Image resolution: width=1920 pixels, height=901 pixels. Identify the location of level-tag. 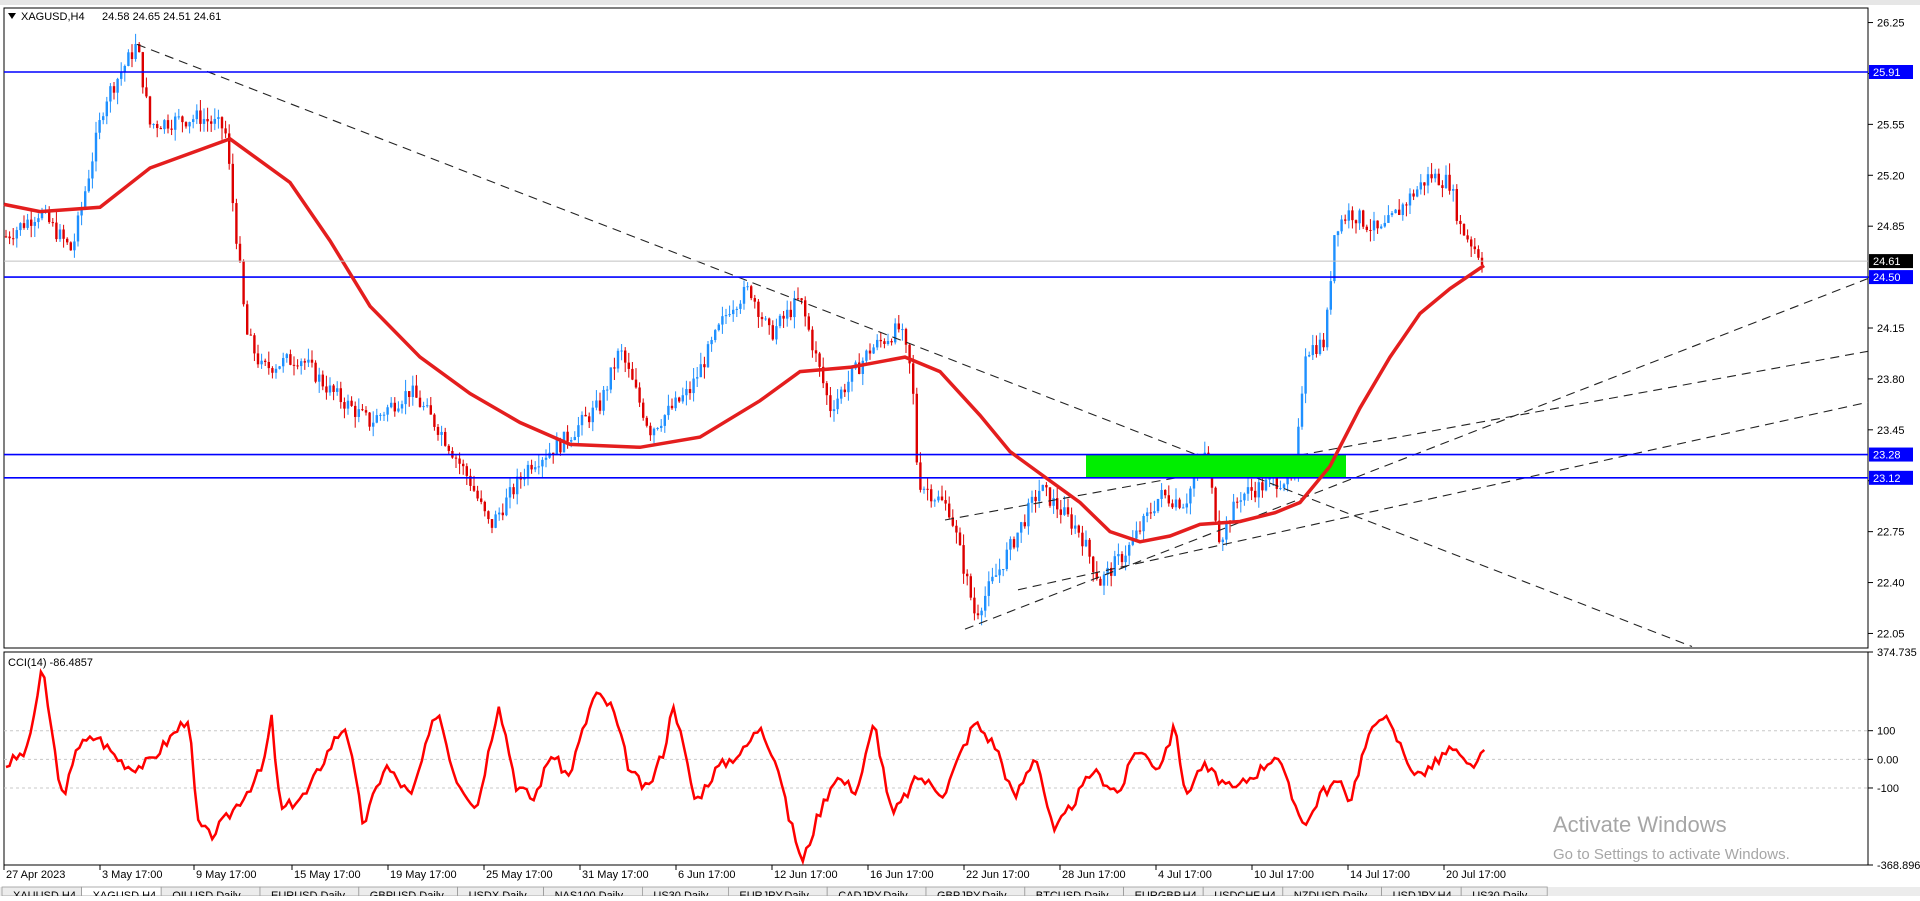
(1891, 454).